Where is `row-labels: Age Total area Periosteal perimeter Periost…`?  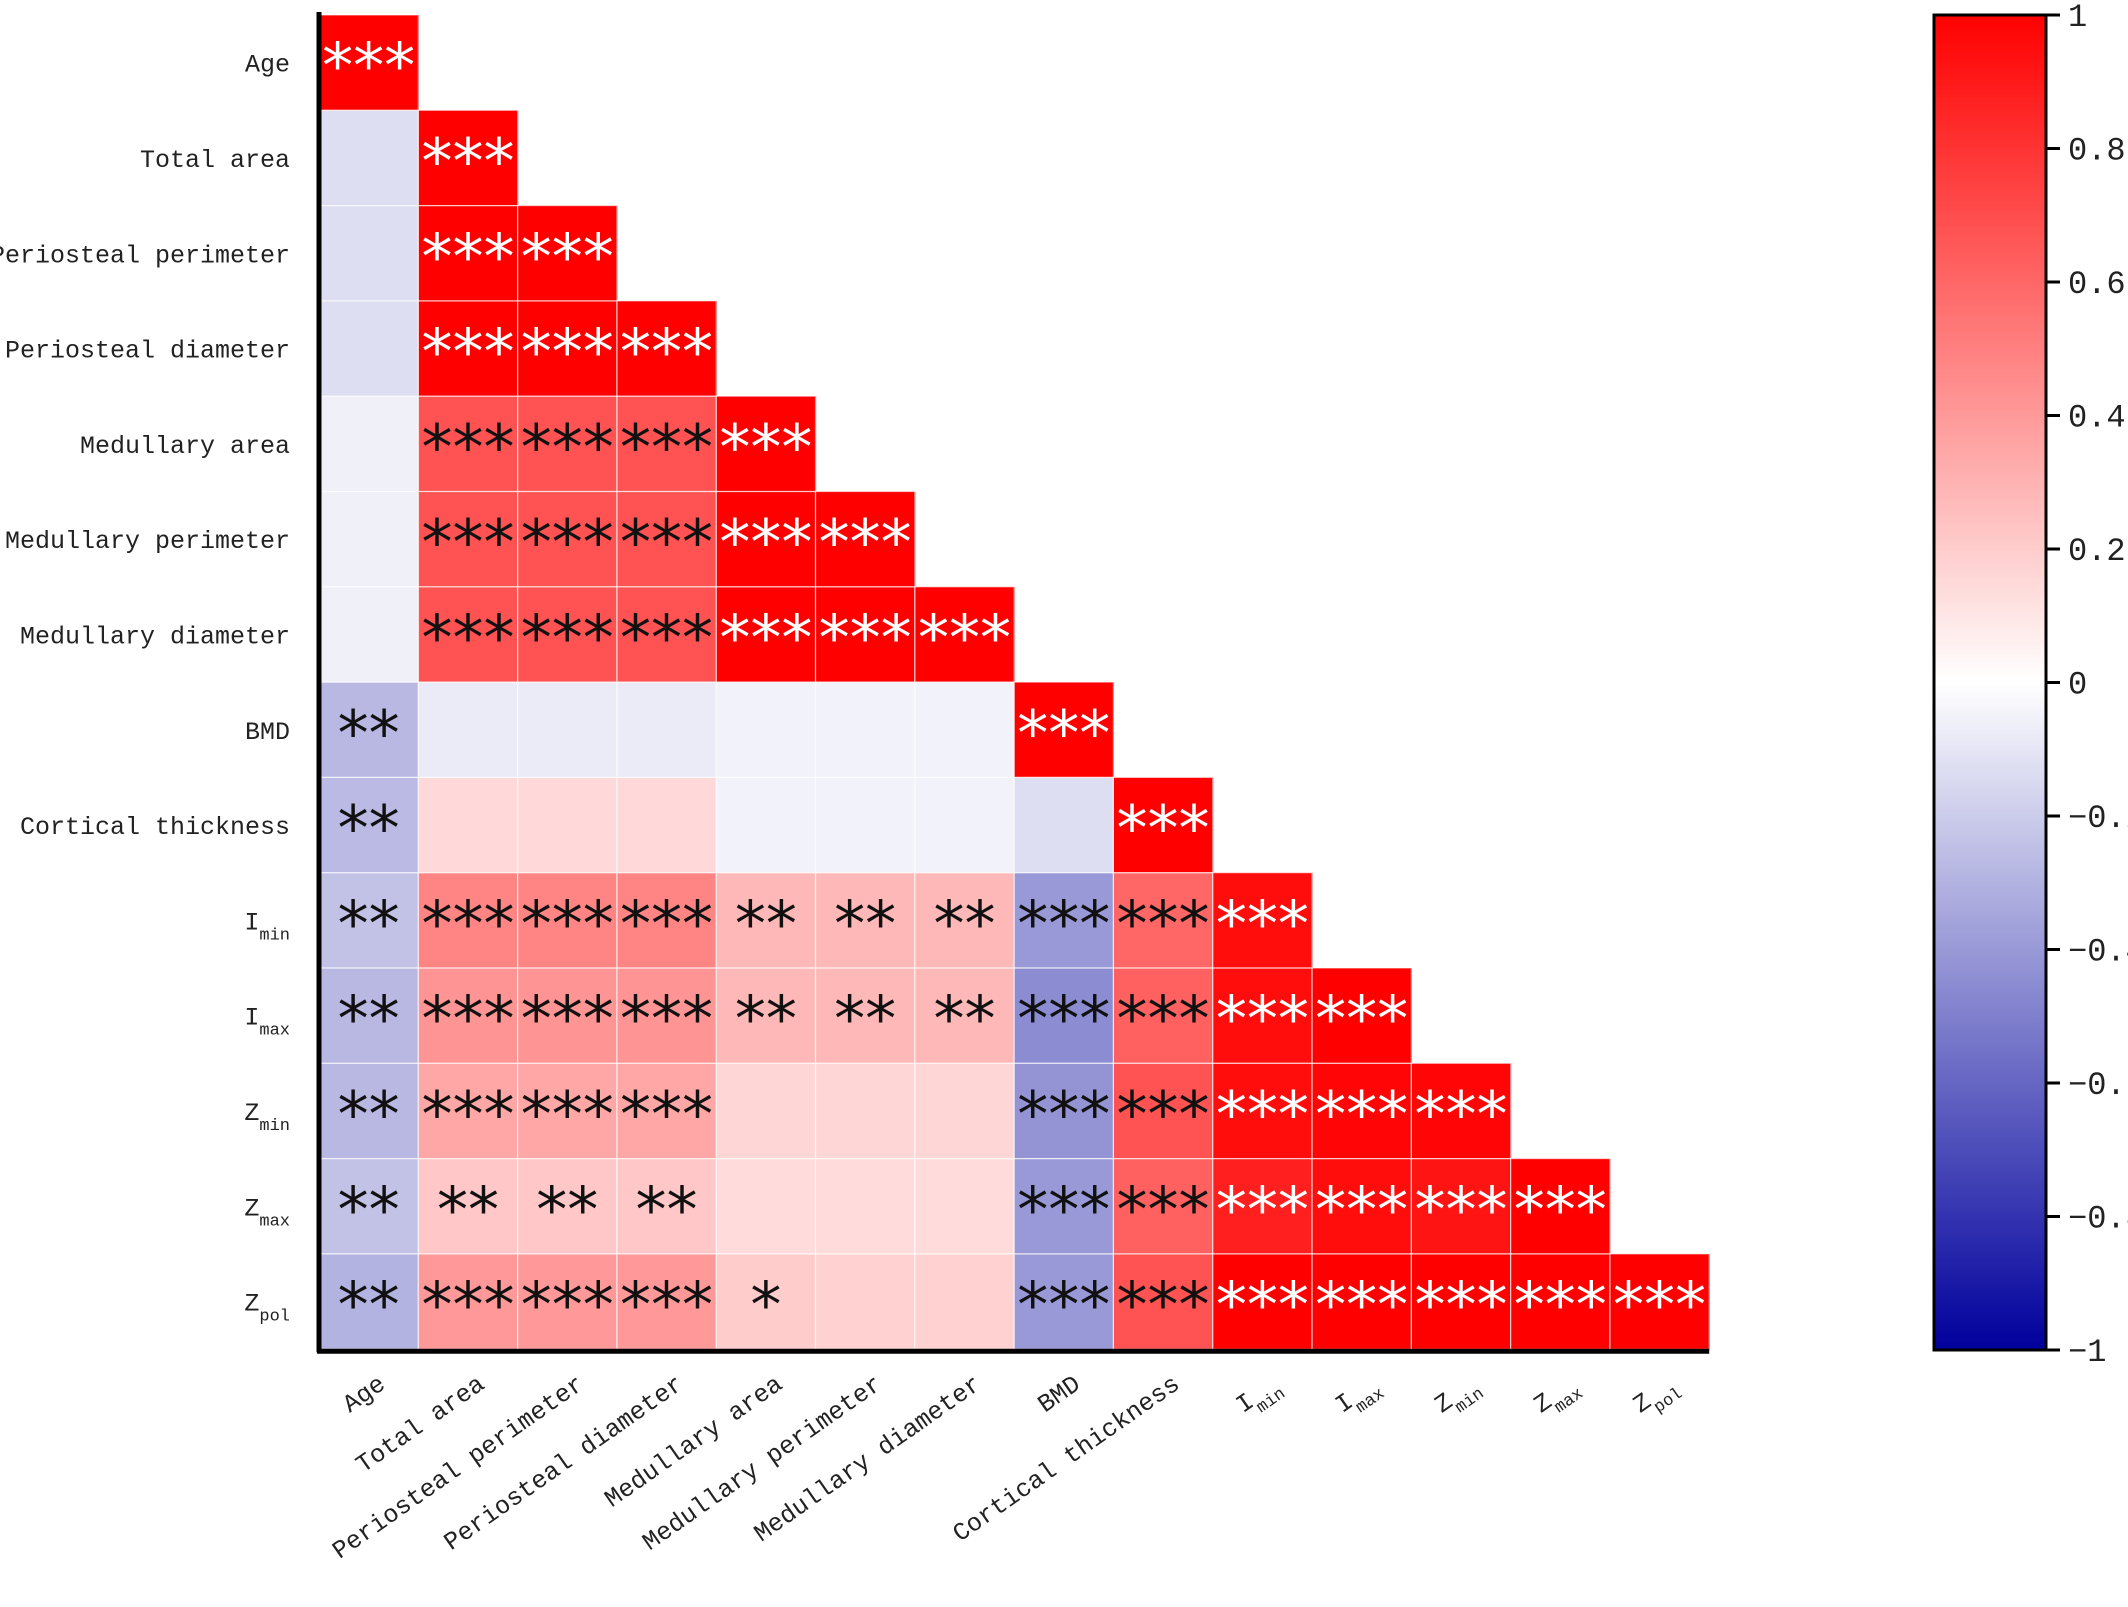
row-labels: Age Total area Periosteal perimeter Periost… is located at coordinates (145, 689).